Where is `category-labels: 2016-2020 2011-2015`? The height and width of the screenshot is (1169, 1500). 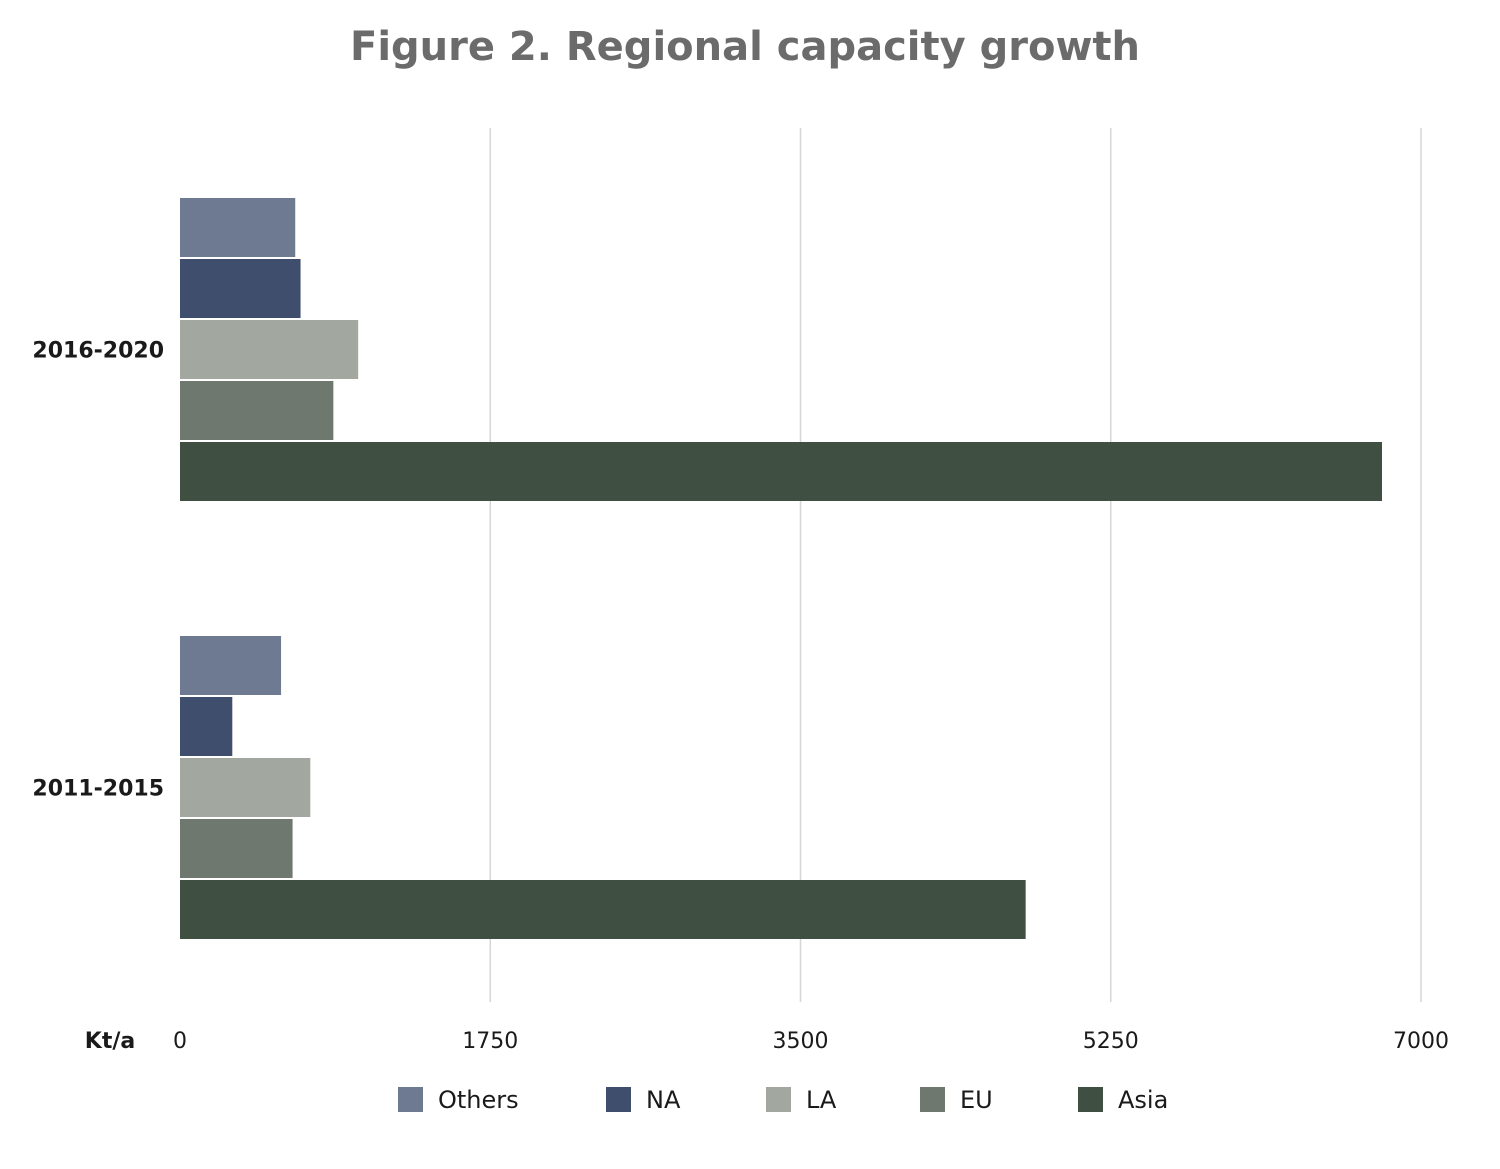 category-labels: 2016-2020 2011-2015 is located at coordinates (98, 570).